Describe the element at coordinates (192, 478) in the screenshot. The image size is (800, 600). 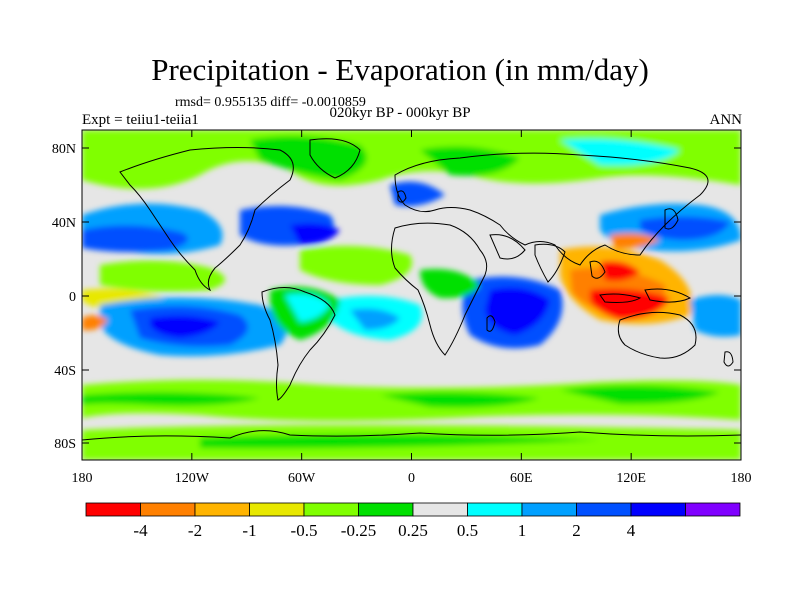
I see `lon-tick-label: 120W` at that location.